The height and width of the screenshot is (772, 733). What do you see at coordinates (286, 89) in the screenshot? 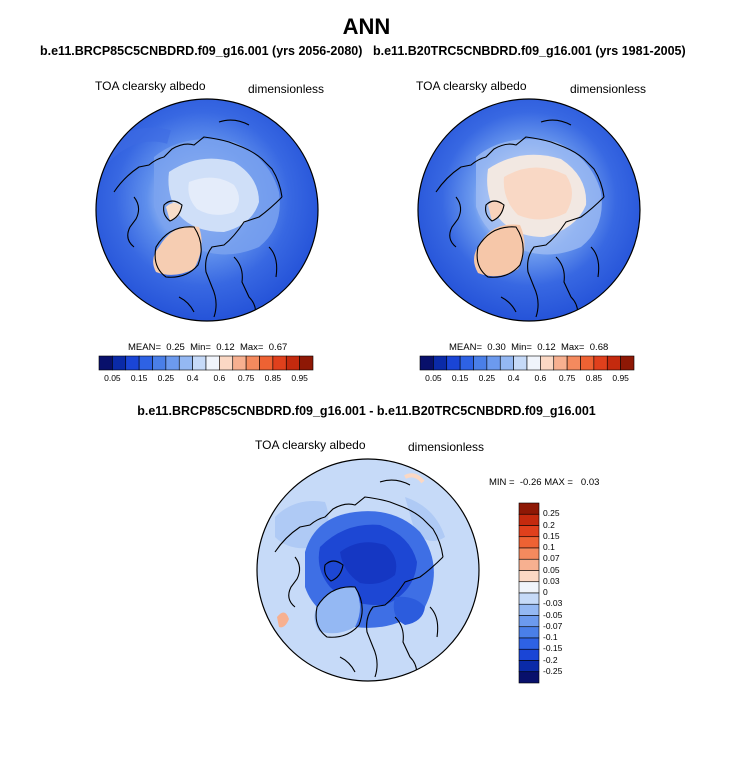
I see `left-units-label: dimensionless` at bounding box center [286, 89].